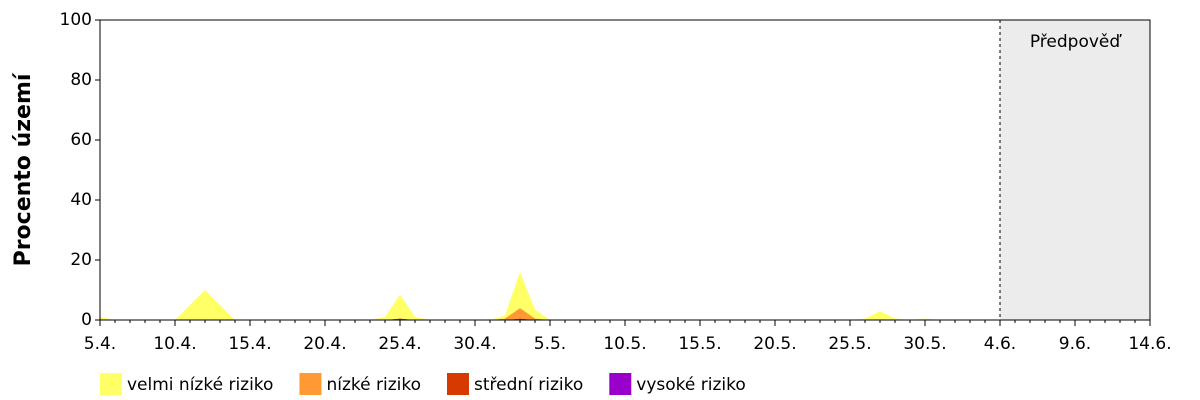 The height and width of the screenshot is (400, 1200). What do you see at coordinates (200, 385) in the screenshot?
I see `legend-label: velmi nízké riziko` at bounding box center [200, 385].